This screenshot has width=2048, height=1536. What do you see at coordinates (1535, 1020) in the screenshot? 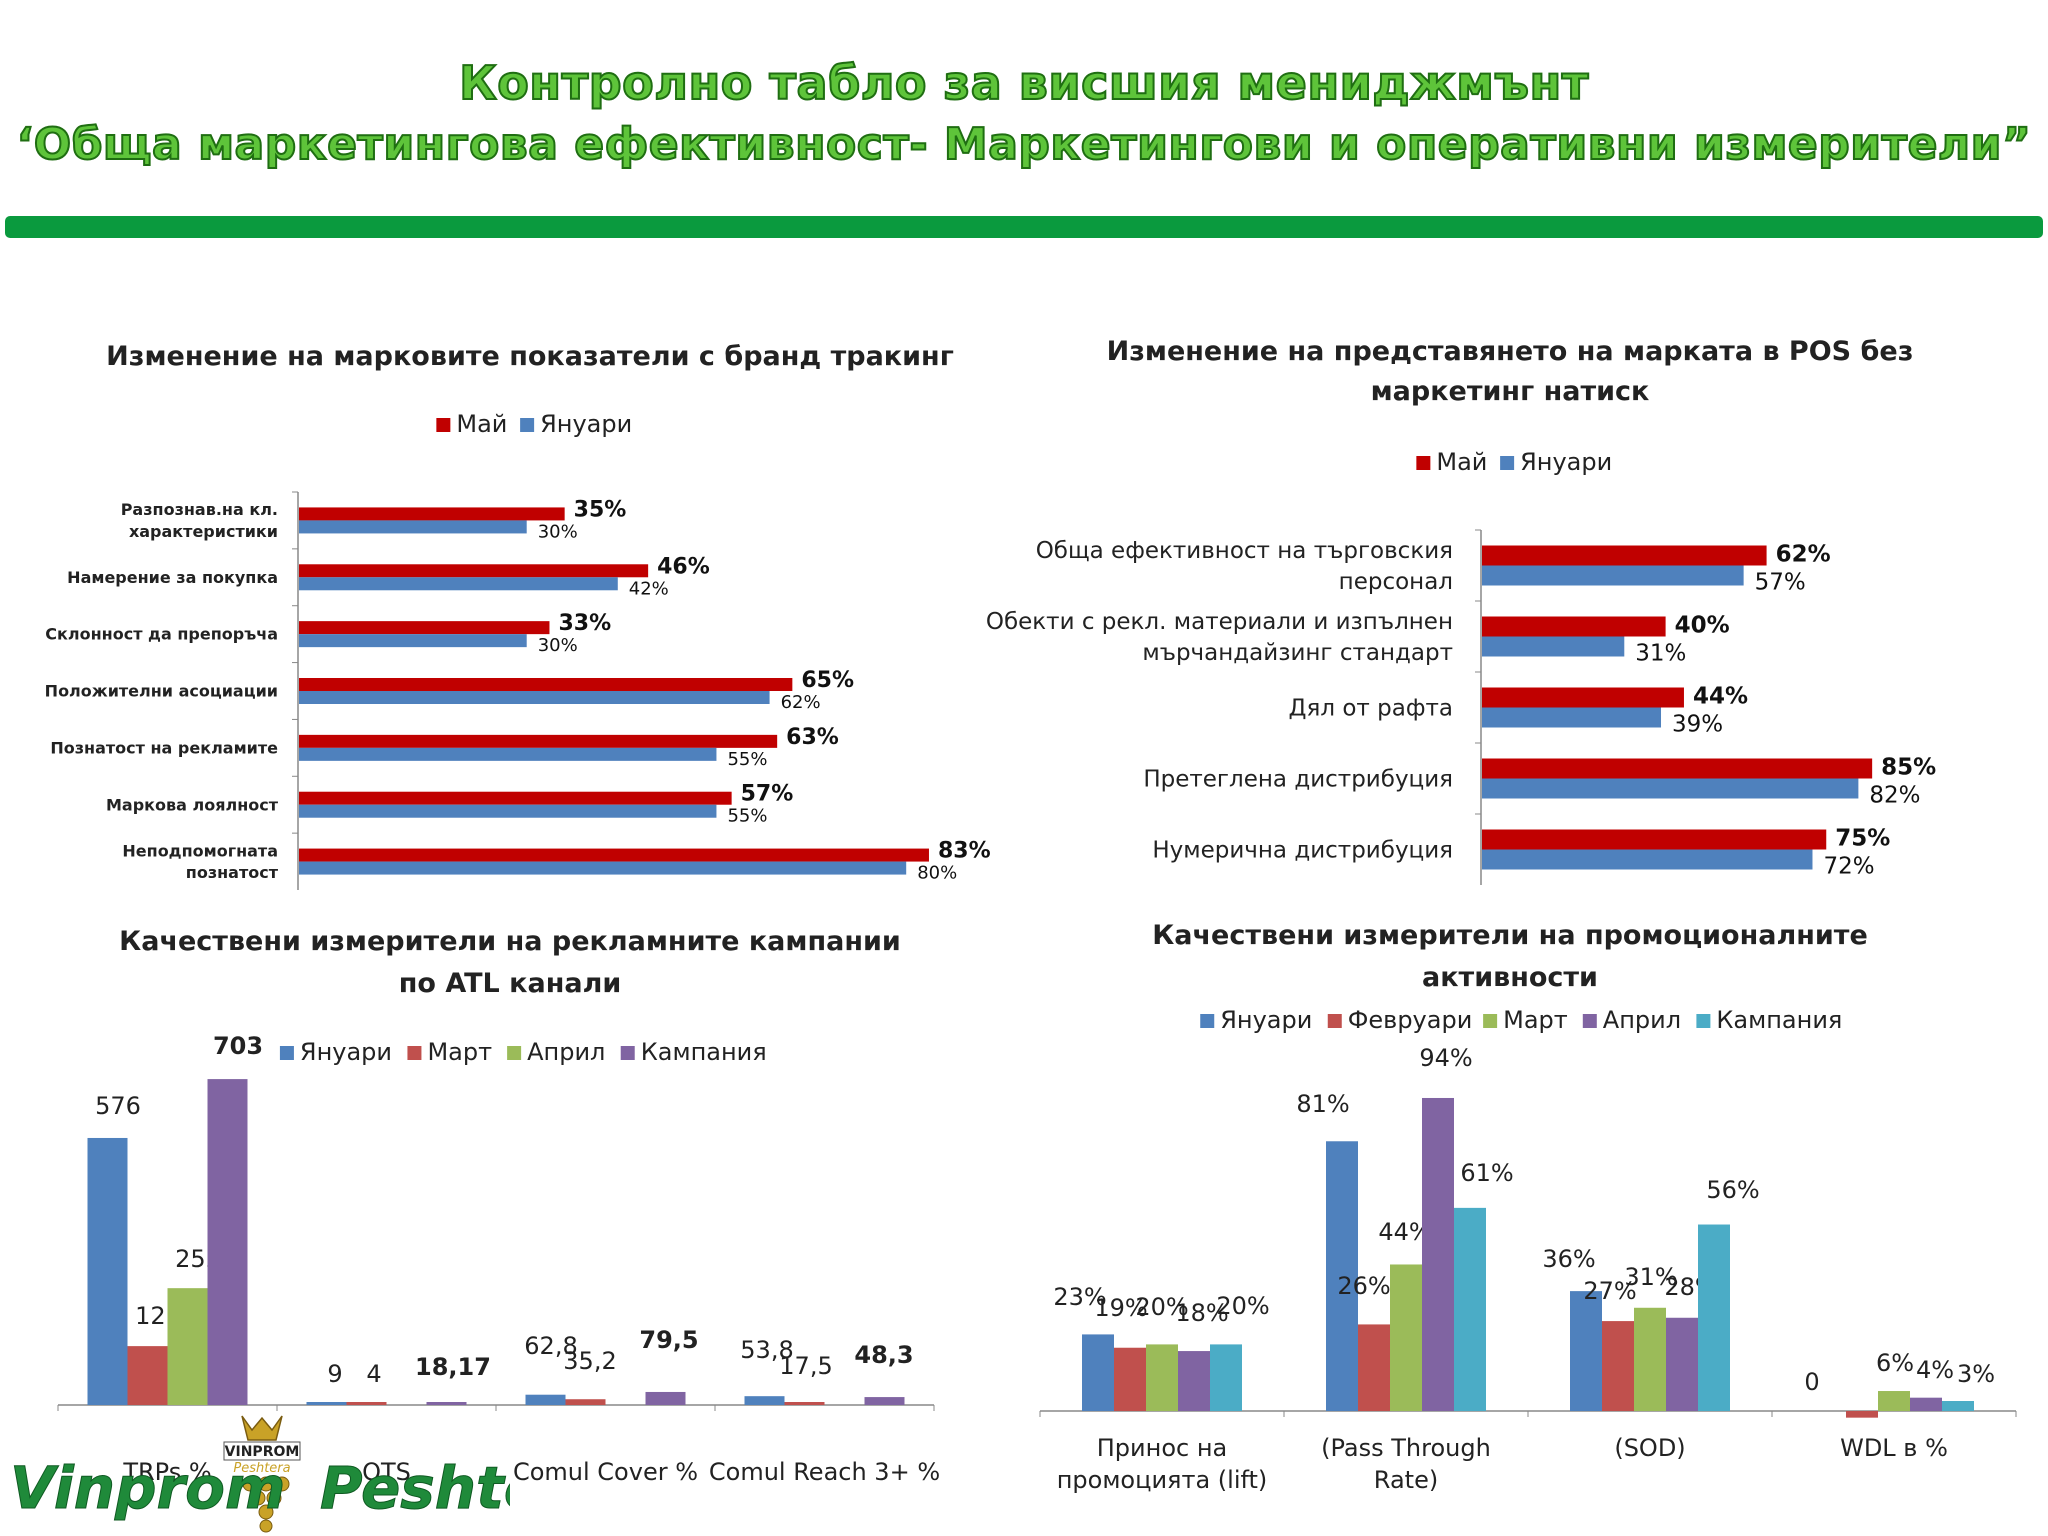
I see `legend-label-3: Март` at bounding box center [1535, 1020].